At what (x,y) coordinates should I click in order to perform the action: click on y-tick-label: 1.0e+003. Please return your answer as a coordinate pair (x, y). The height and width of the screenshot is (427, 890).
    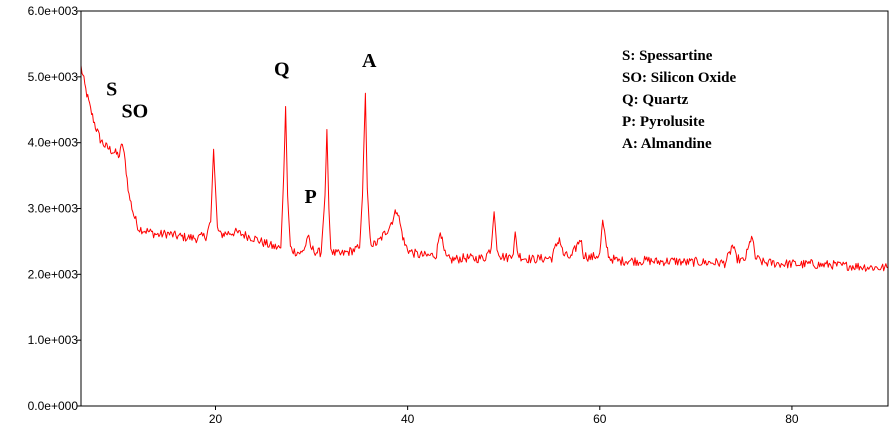
    Looking at the image, I should click on (53, 340).